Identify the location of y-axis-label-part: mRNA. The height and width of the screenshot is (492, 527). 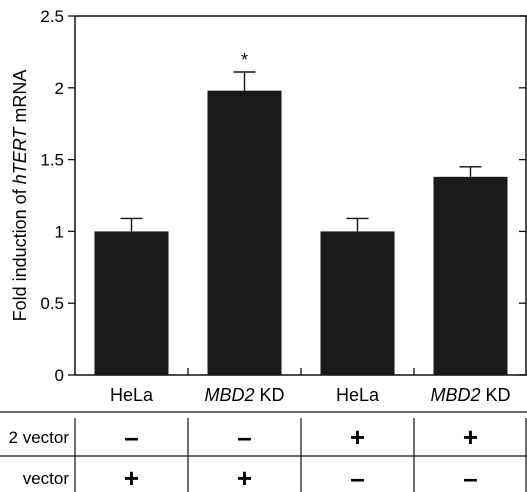
(20, 99).